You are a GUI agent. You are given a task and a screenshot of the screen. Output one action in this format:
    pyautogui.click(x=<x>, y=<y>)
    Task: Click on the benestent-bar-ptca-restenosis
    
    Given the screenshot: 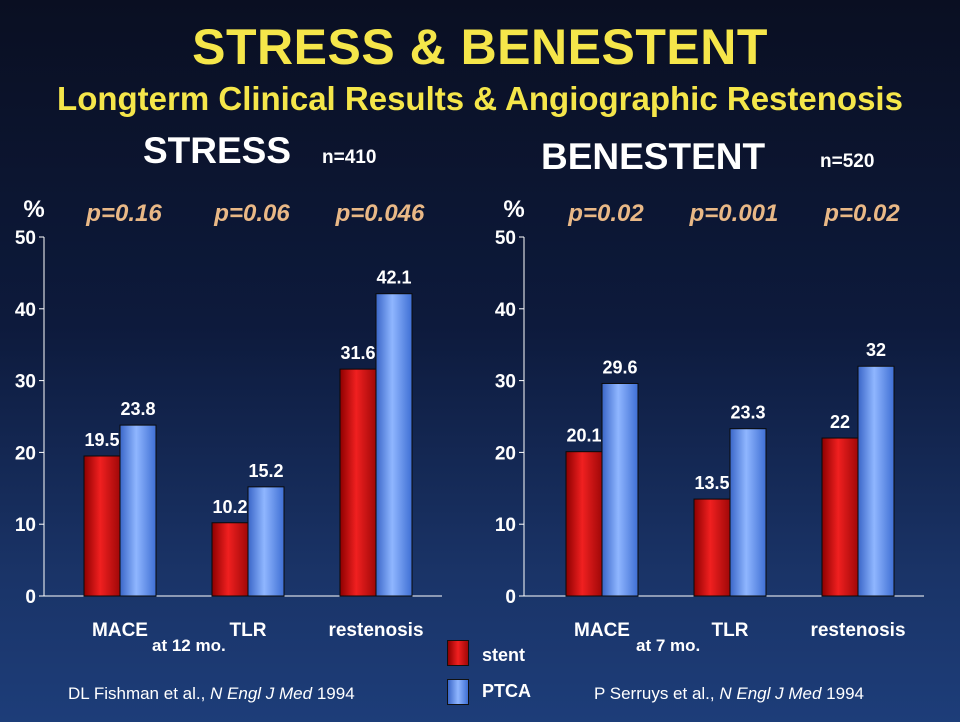 What is the action you would take?
    pyautogui.click(x=876, y=481)
    